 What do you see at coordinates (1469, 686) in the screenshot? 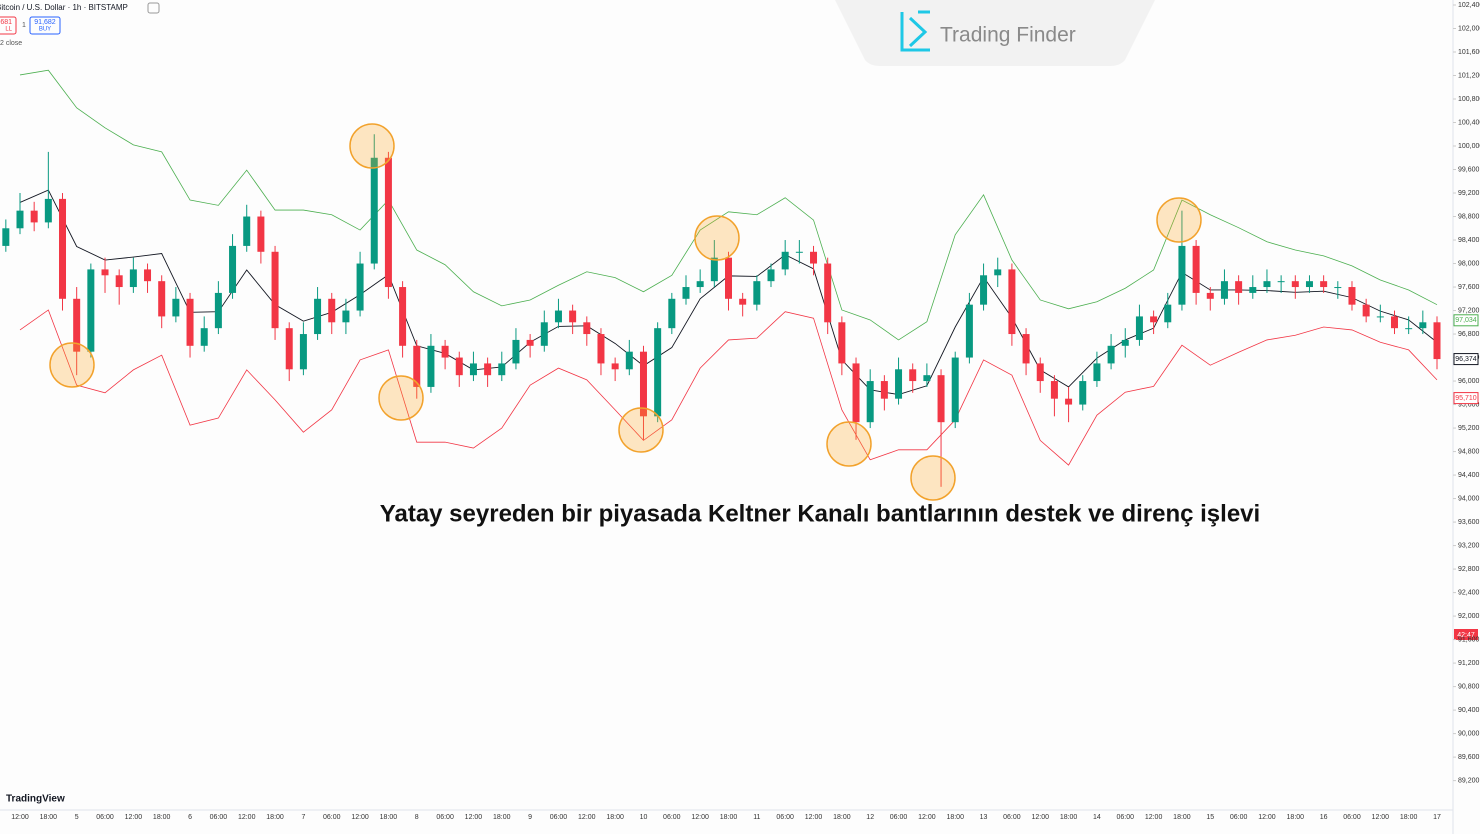
I see `y-tick-label: 90,800` at bounding box center [1469, 686].